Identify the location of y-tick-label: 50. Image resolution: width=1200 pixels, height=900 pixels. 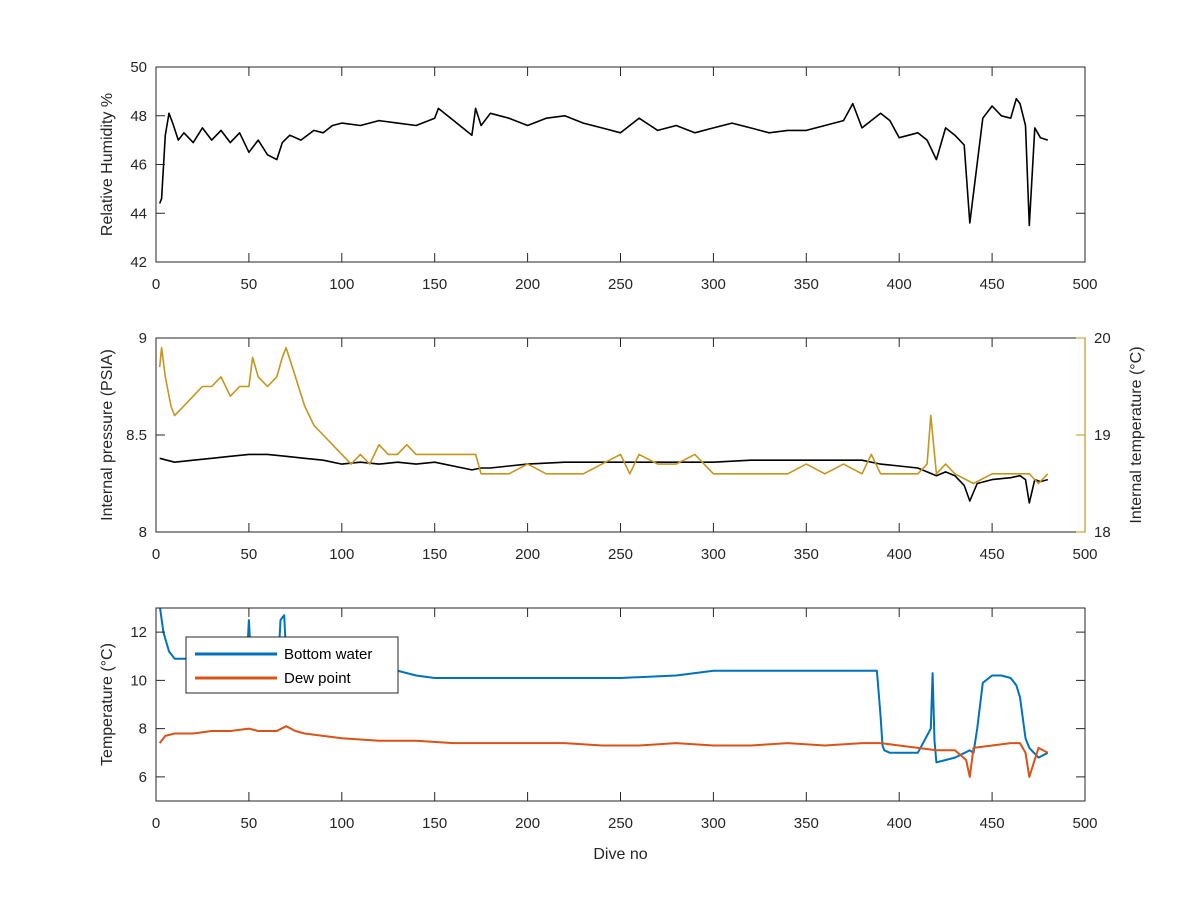
(138, 67).